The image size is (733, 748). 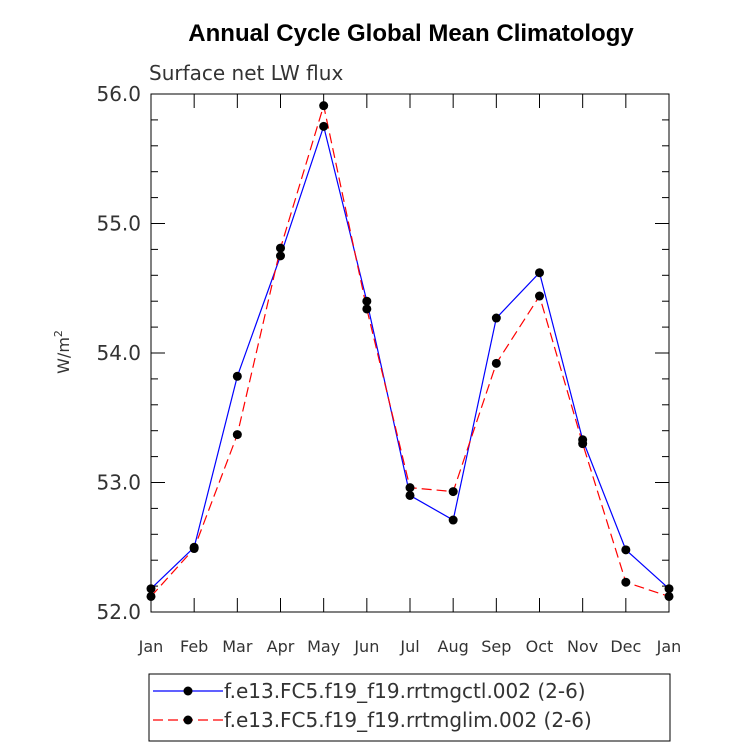 I want to click on y-axis-label-base: W/m, so click(x=63, y=355).